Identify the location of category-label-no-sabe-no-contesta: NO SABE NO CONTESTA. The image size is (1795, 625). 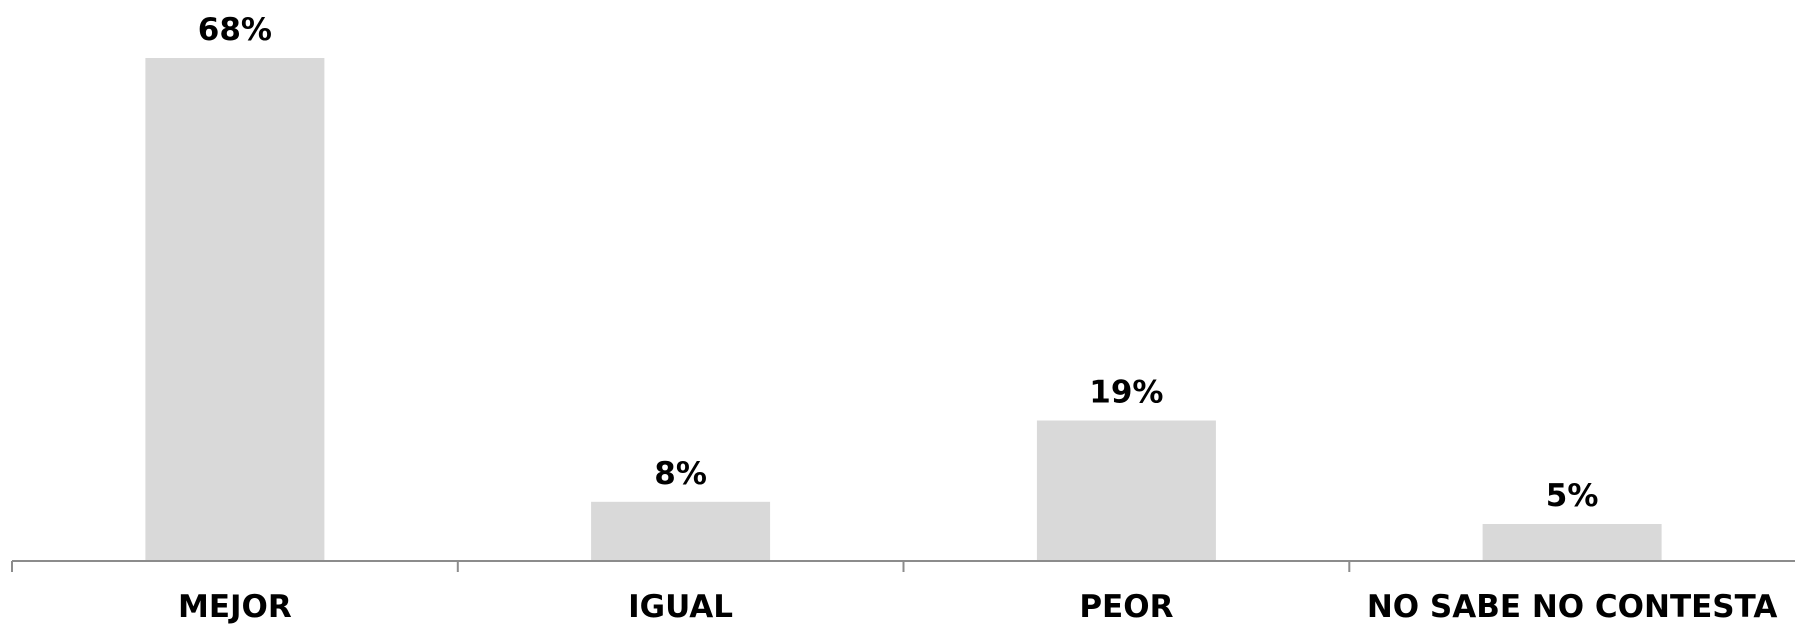
(1572, 607).